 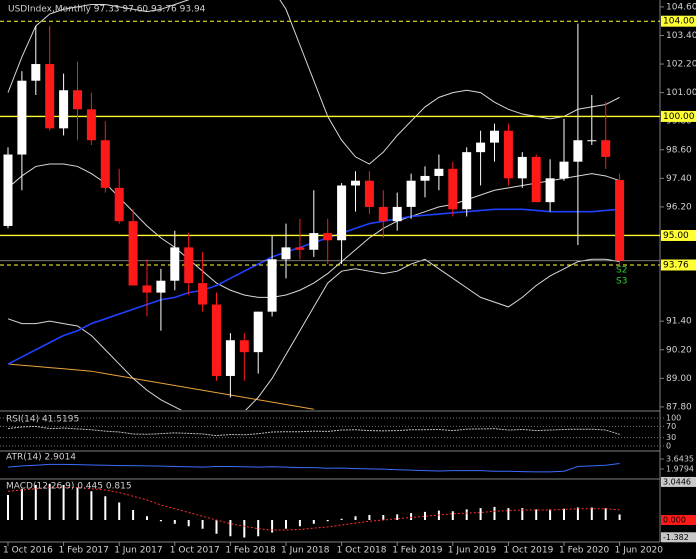 I want to click on y-tick-label: 102.20, so click(x=681, y=65).